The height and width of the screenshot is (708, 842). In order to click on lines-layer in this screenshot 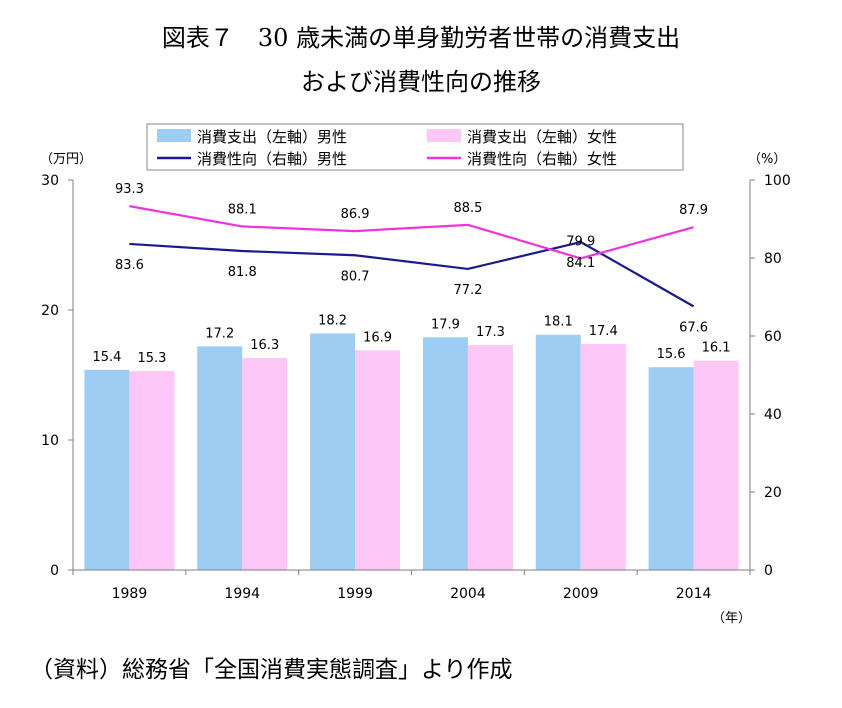, I will do `click(412, 256)`.